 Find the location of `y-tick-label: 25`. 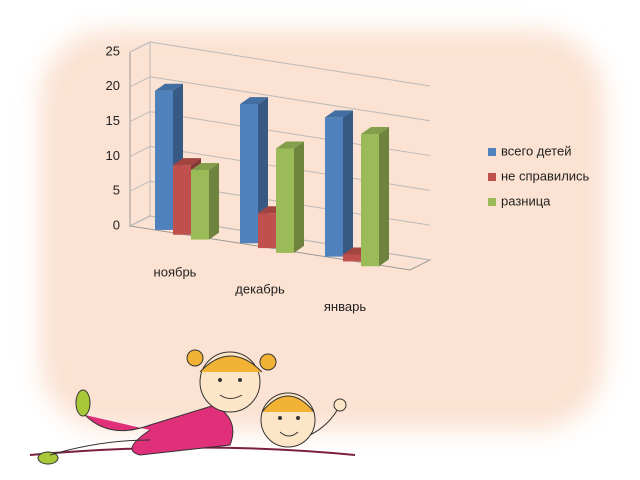

y-tick-label: 25 is located at coordinates (113, 50).